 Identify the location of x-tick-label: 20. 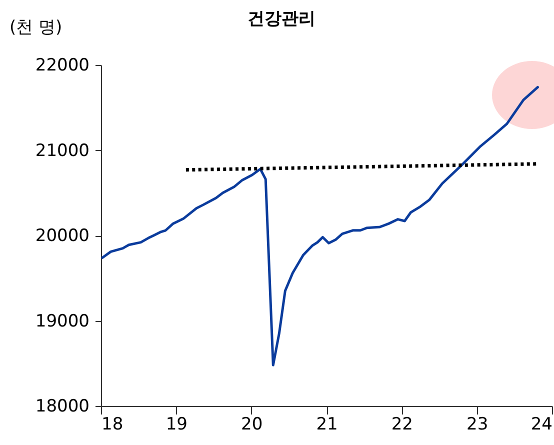
(252, 424).